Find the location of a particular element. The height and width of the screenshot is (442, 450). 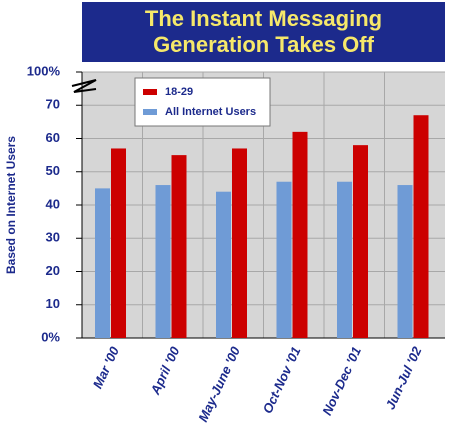

y-tick-label: 20 is located at coordinates (53, 270).